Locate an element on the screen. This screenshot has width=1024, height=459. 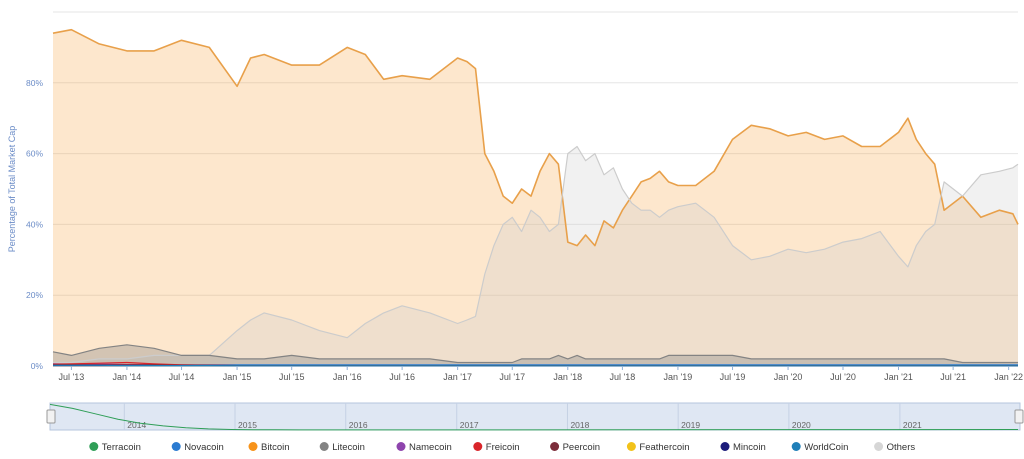
navigator-year-label: 2019 is located at coordinates (690, 425).